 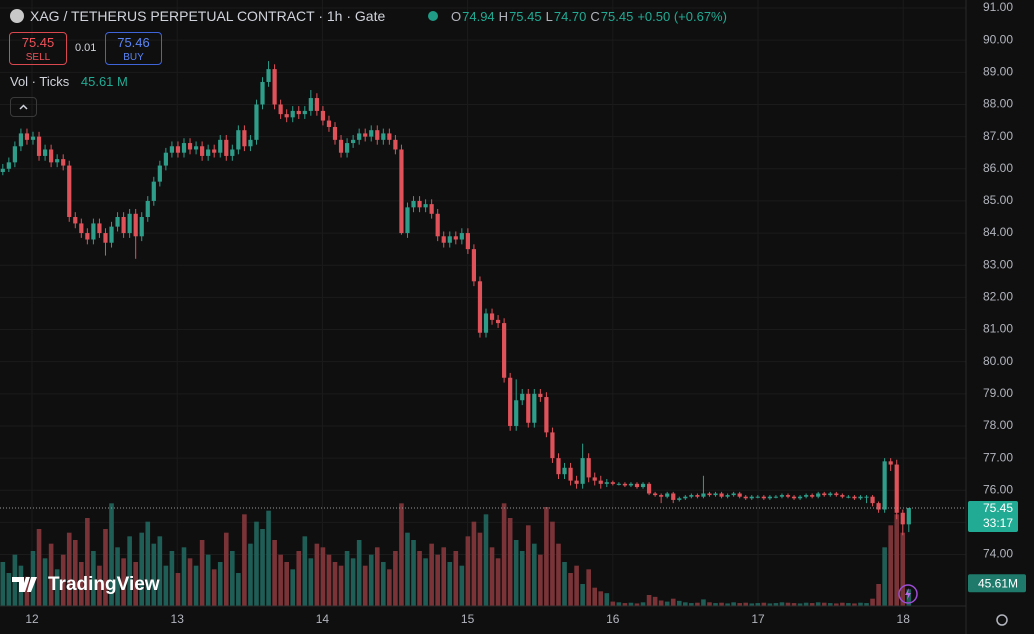 What do you see at coordinates (23, 107) in the screenshot?
I see `collapse-button` at bounding box center [23, 107].